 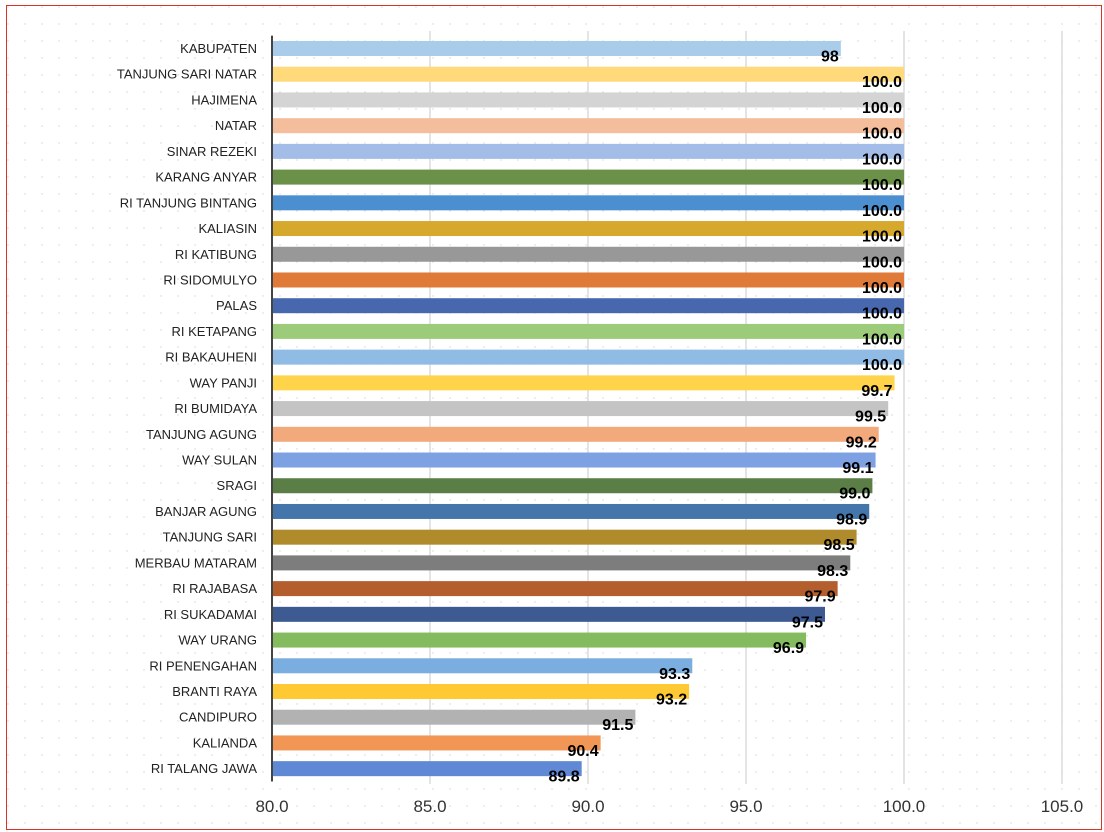 I want to click on category-label: MERBAU MATARAM, so click(x=196, y=562).